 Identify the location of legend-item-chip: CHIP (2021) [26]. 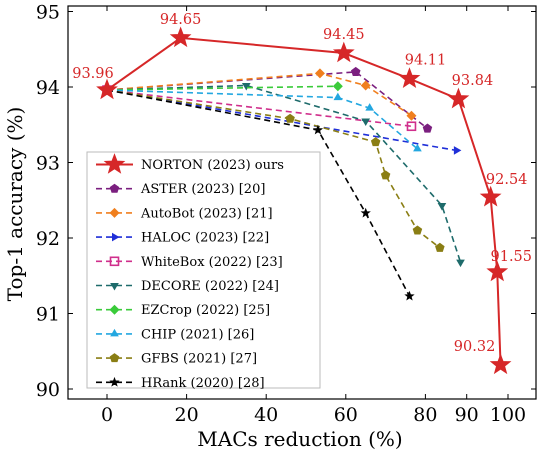
(175, 334).